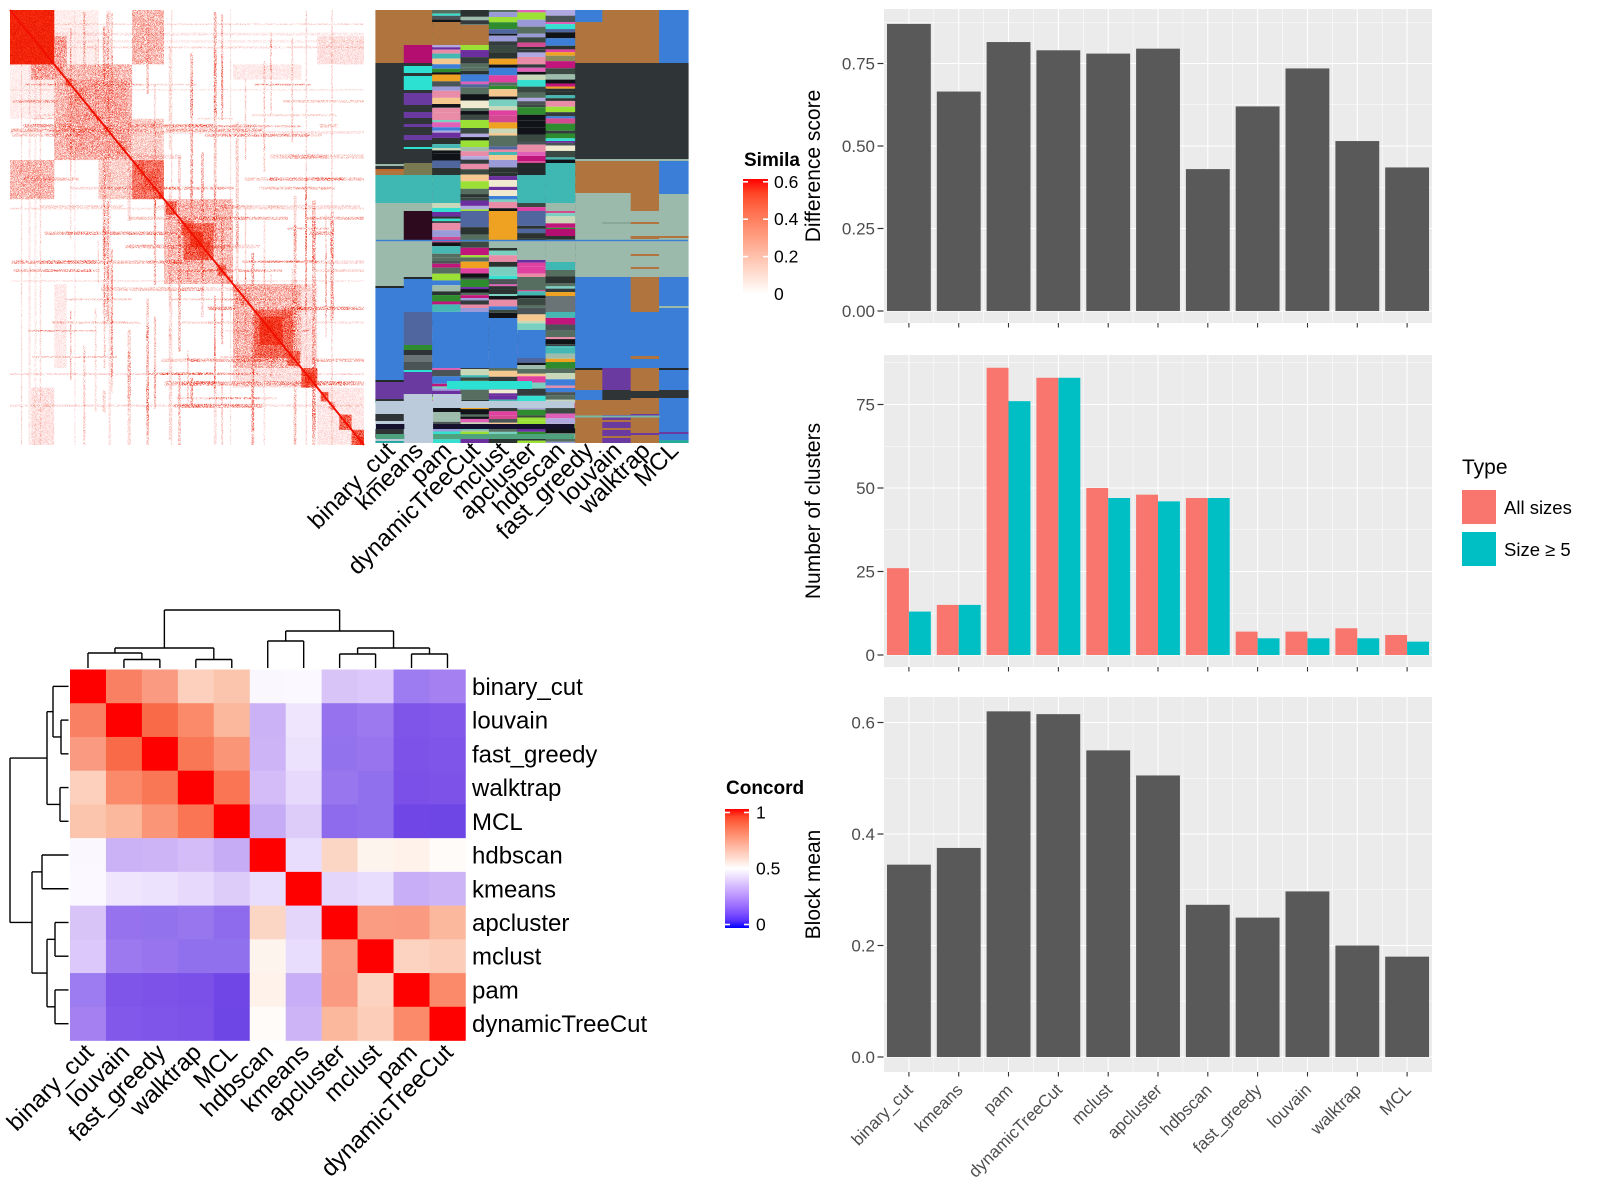 The width and height of the screenshot is (1600, 1200). Describe the element at coordinates (1485, 467) in the screenshot. I see `svg-text: Type` at that location.